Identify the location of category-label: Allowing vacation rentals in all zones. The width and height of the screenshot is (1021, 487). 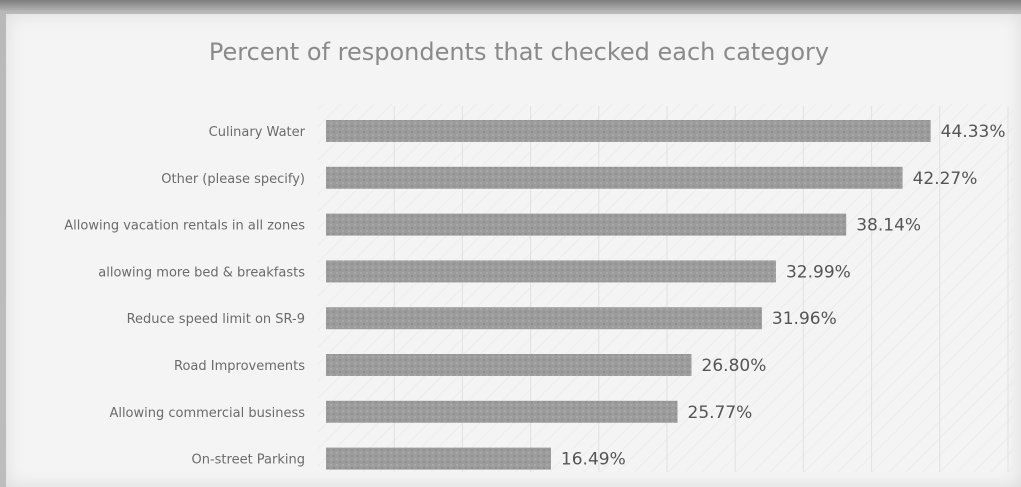
(184, 226).